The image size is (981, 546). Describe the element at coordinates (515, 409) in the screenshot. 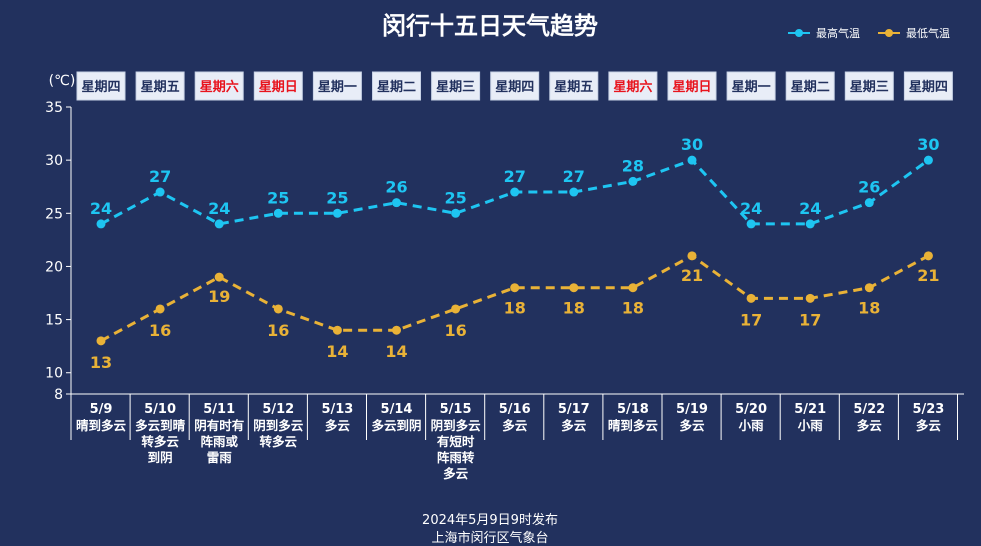

I see `date-label: 5/16` at that location.